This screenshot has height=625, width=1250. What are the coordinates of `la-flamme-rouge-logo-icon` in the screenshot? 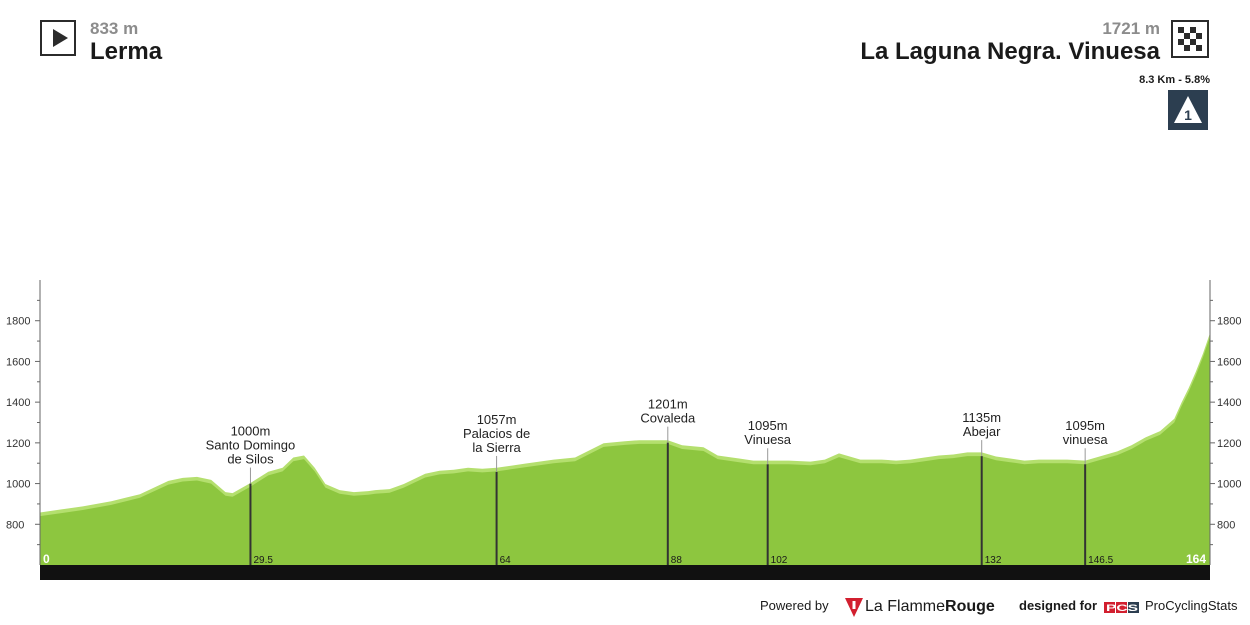 It's located at (854, 607).